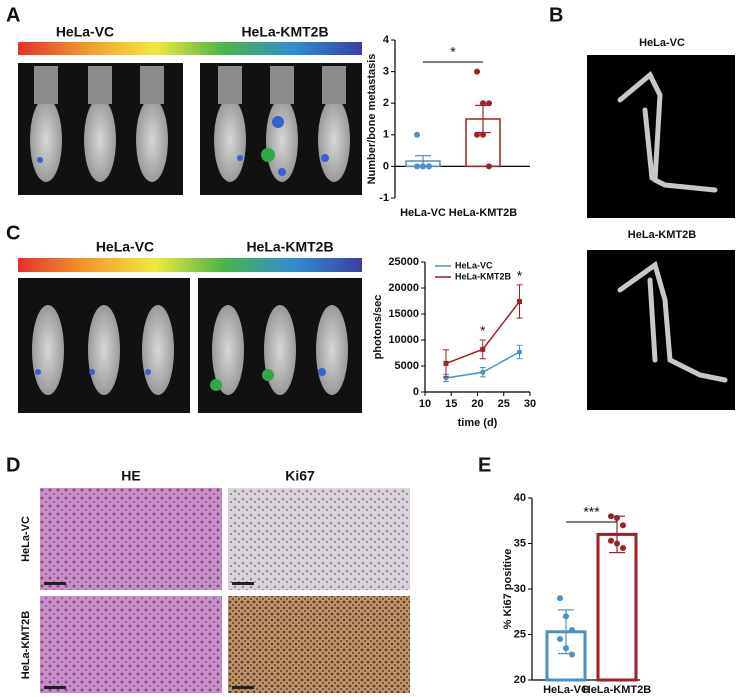 The height and width of the screenshot is (697, 740). I want to click on y-axis-label: Number/bone metastasis, so click(372, 119).